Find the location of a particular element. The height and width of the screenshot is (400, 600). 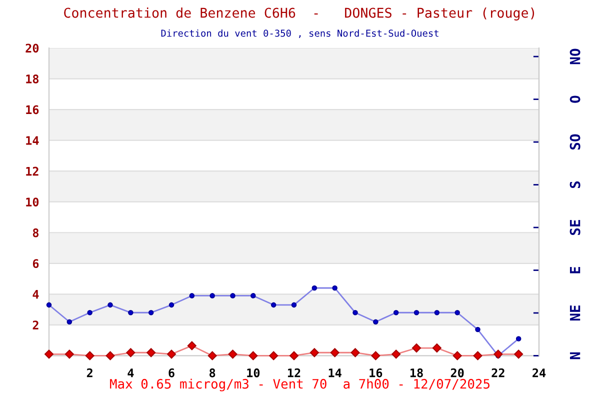

category-label: SO is located at coordinates (575, 142).